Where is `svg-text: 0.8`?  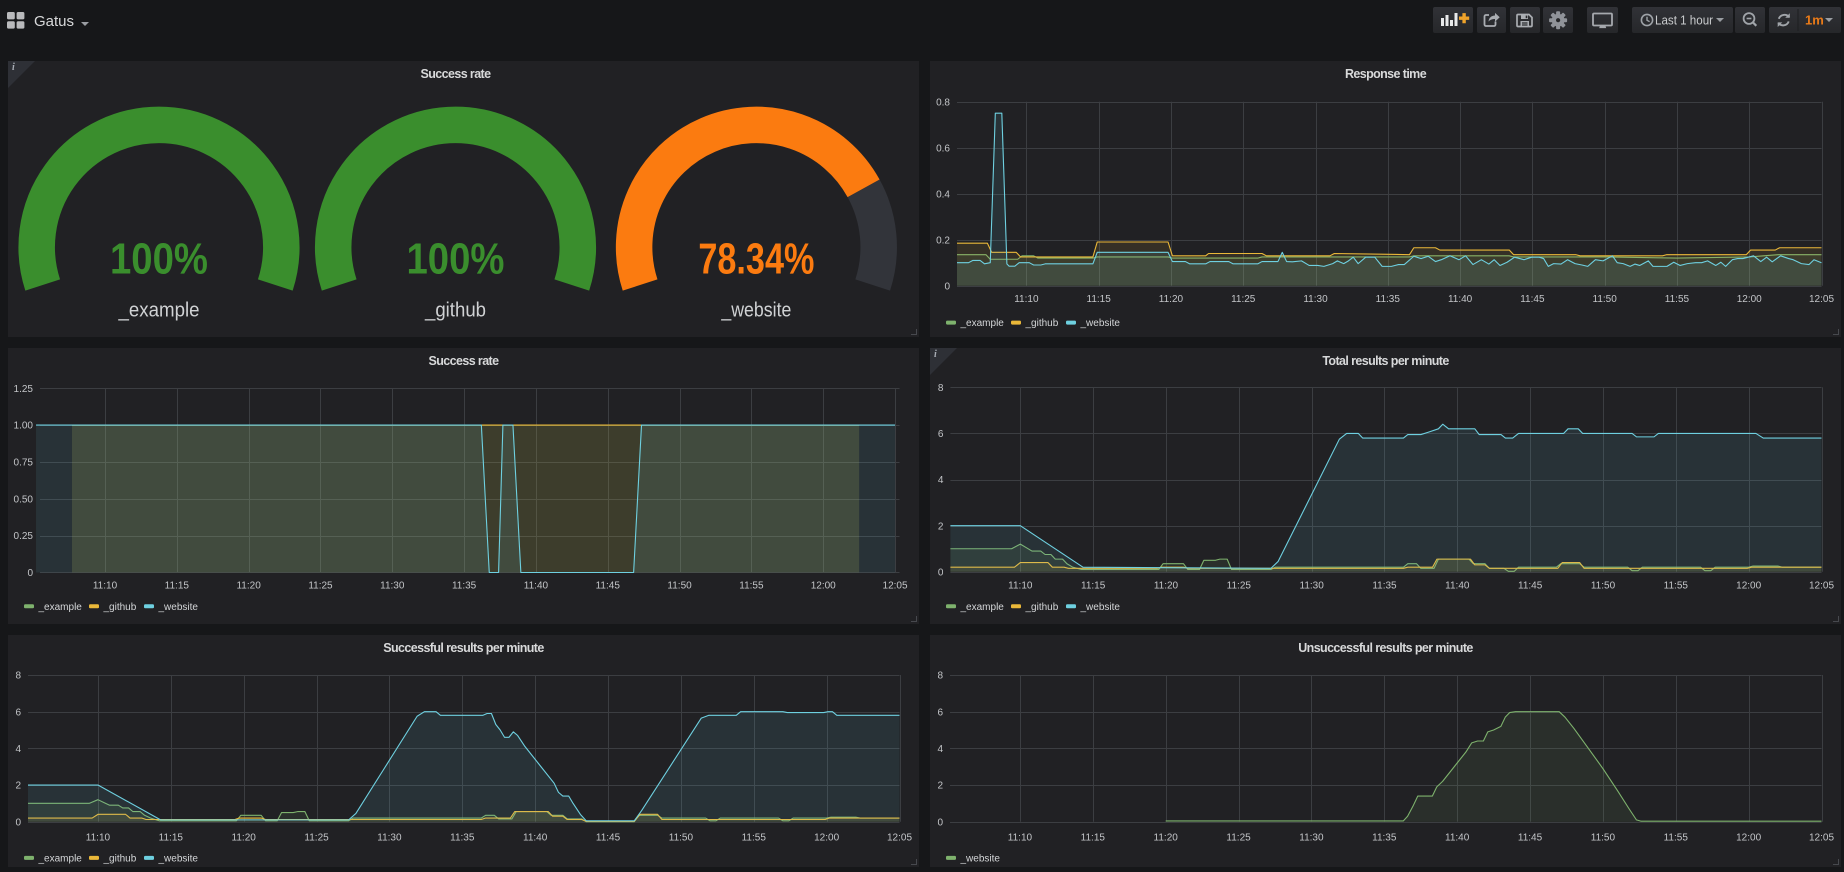
svg-text: 0.8 is located at coordinates (943, 102).